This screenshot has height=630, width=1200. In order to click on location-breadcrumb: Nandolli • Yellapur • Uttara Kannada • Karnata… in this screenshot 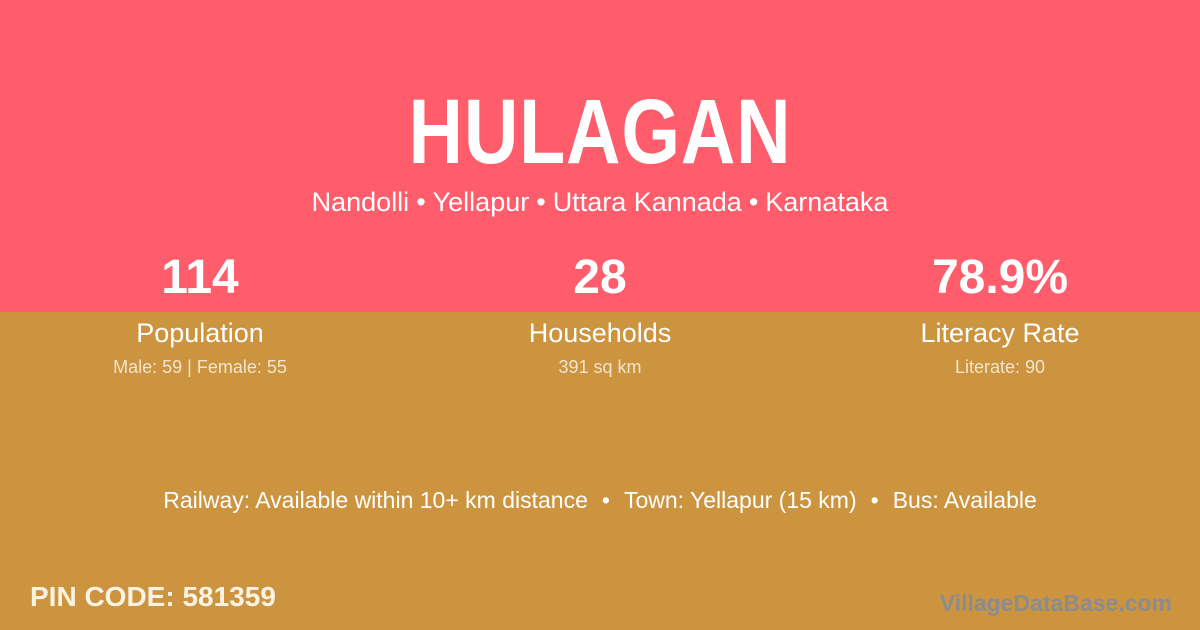, I will do `click(600, 202)`.